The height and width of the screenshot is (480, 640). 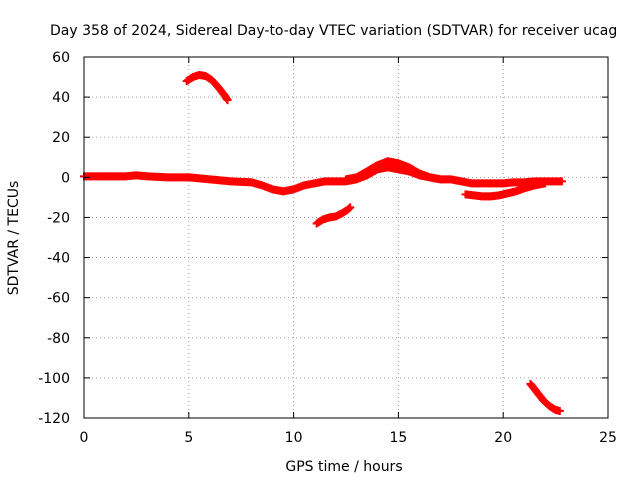 What do you see at coordinates (188, 438) in the screenshot?
I see `x-tick-label: 5` at bounding box center [188, 438].